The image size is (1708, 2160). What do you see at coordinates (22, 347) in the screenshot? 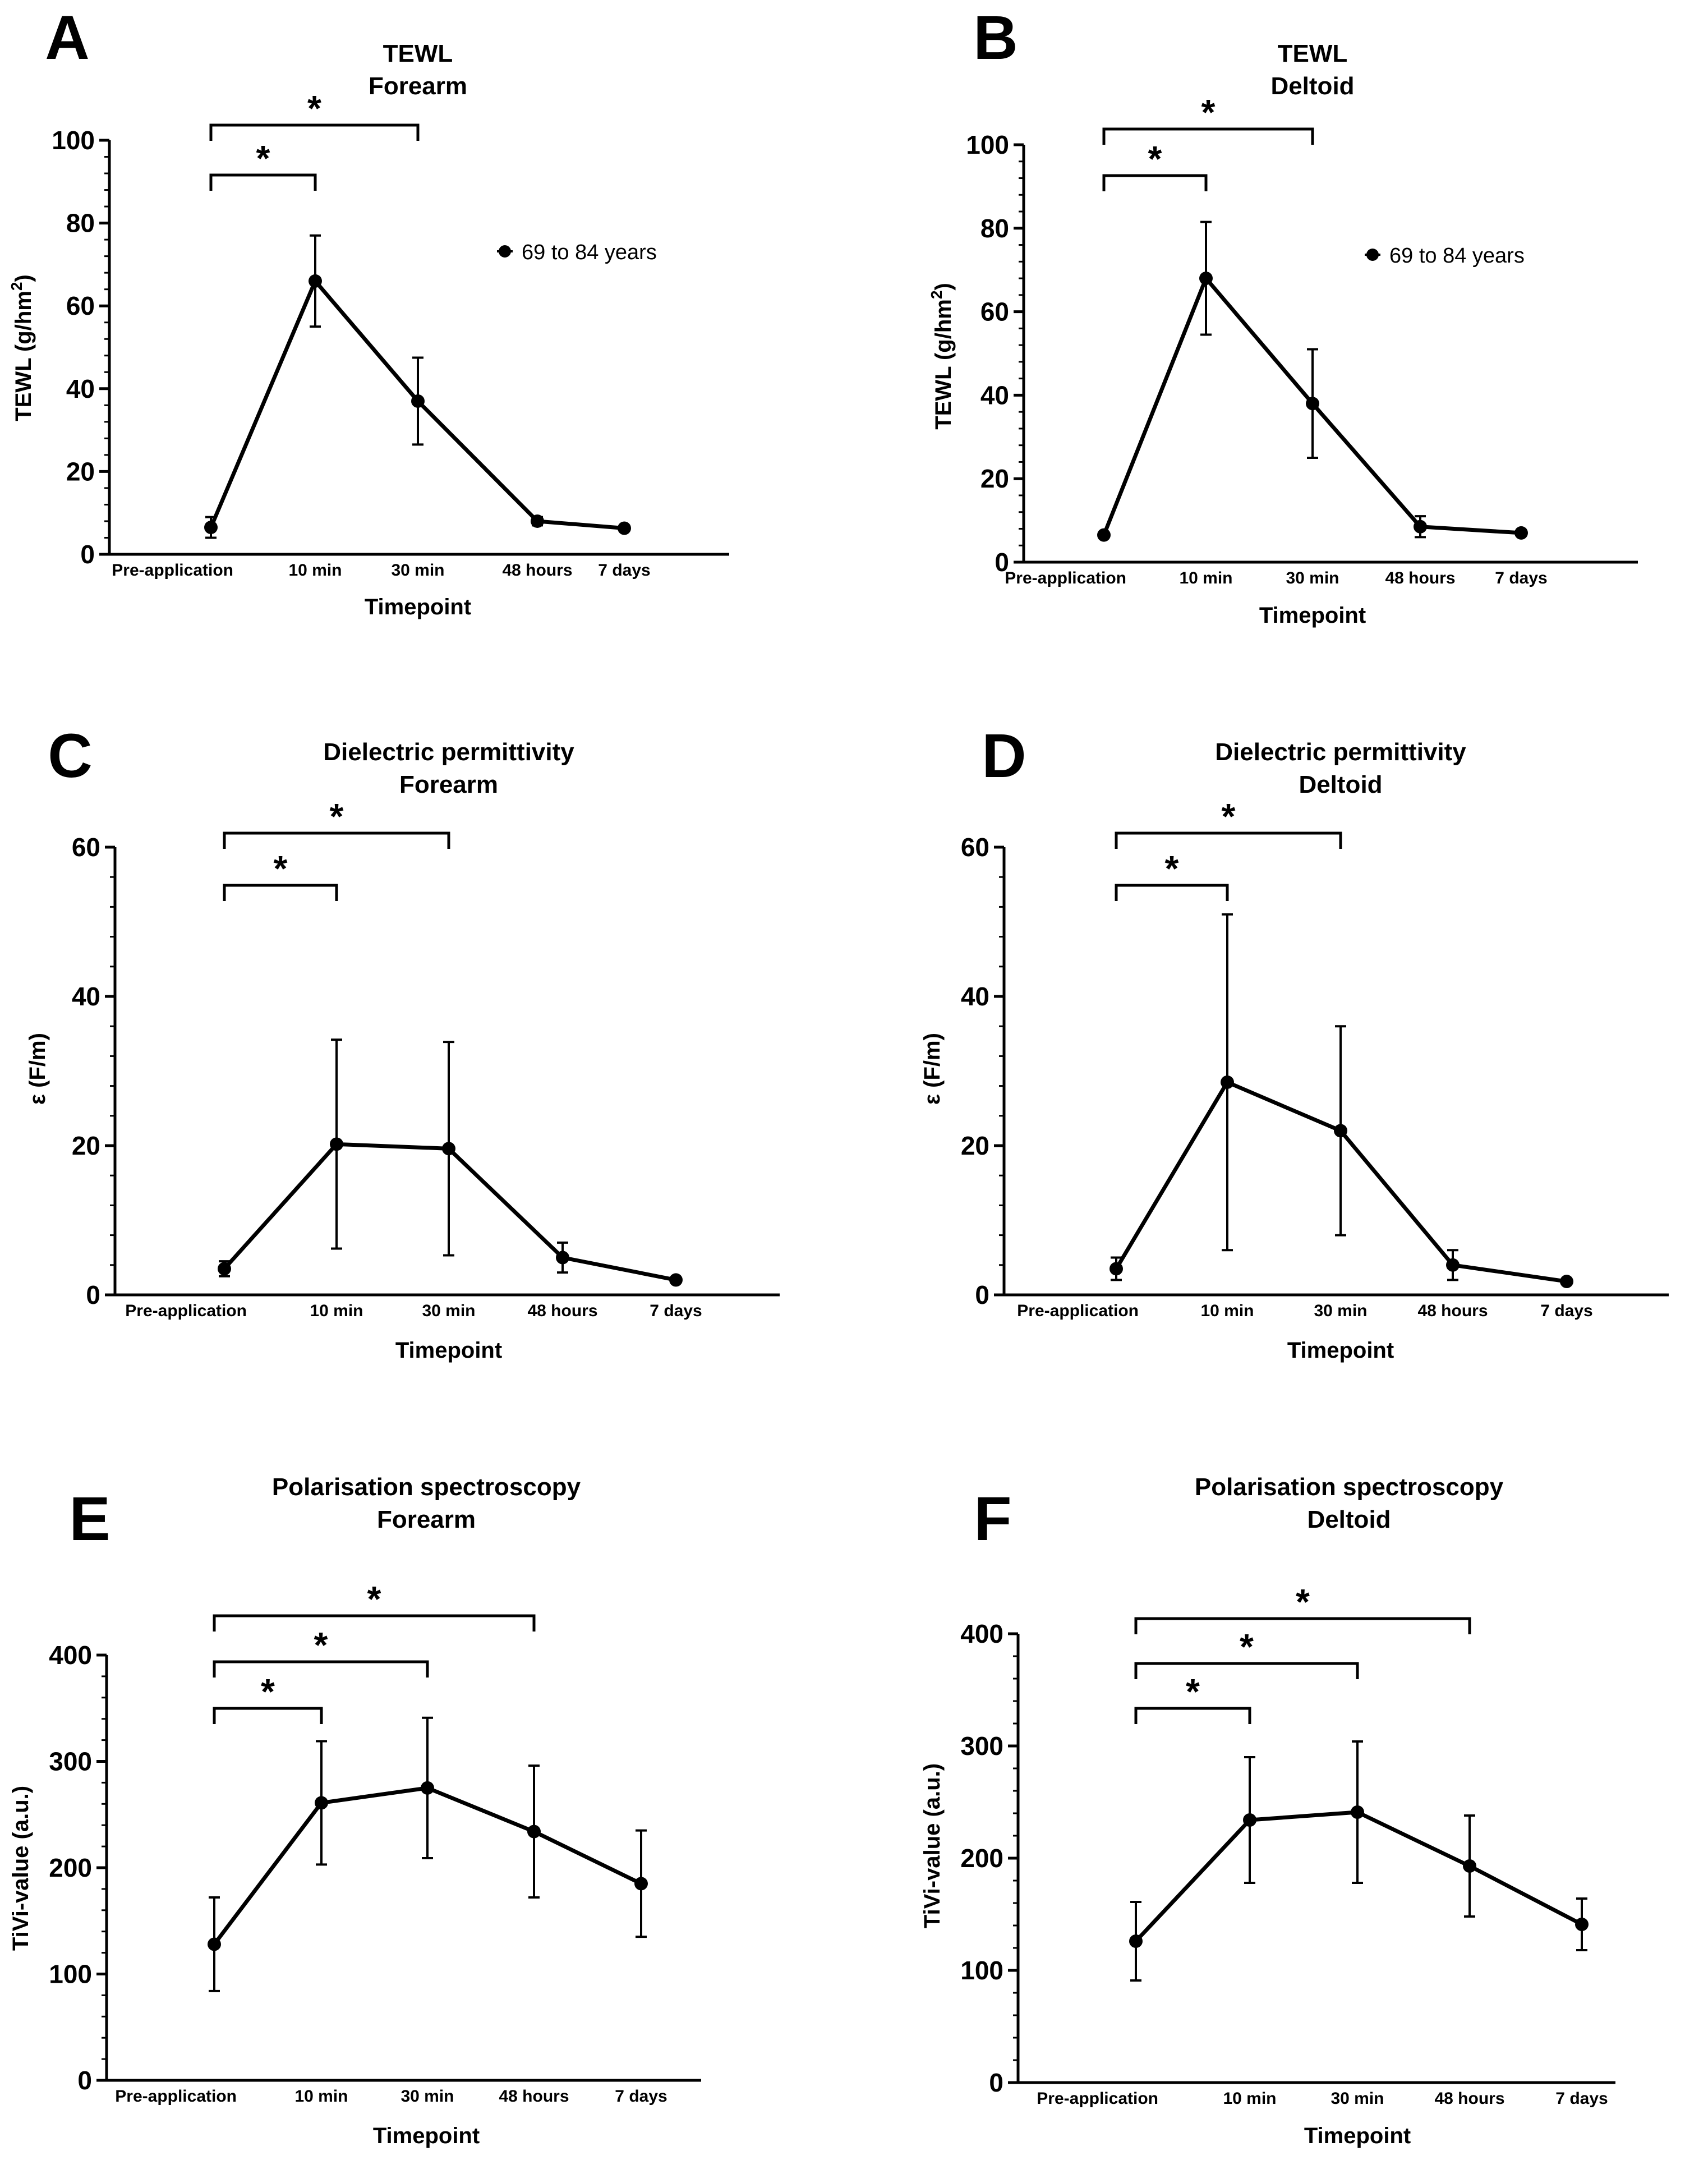
I see `y-axis-label: TEWL (g/hm2)` at bounding box center [22, 347].